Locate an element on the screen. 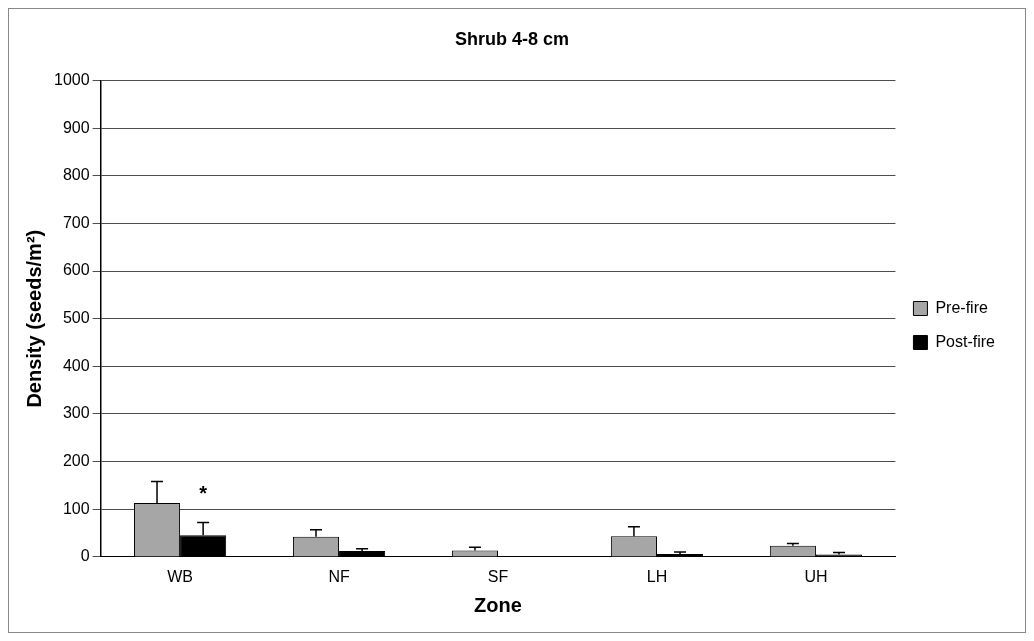 The image size is (1034, 641). y-tick-label: 300 is located at coordinates (76, 413).